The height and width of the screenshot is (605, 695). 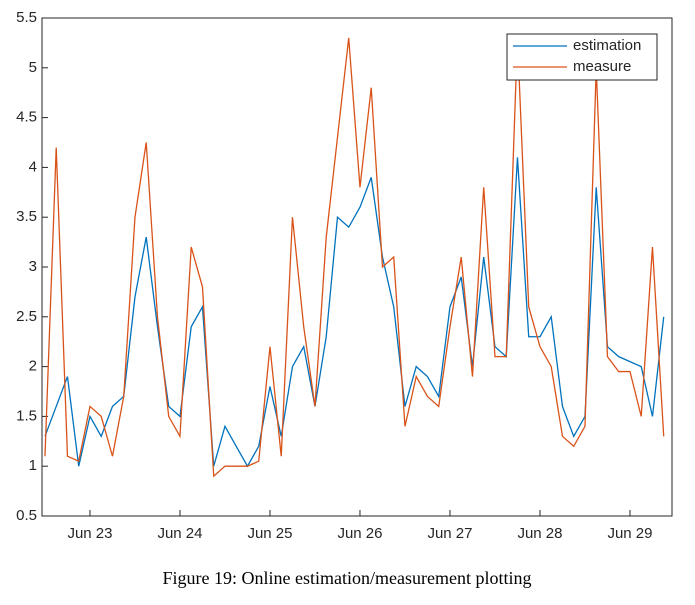 What do you see at coordinates (629, 533) in the screenshot?
I see `x-tick-label: Jun 29` at bounding box center [629, 533].